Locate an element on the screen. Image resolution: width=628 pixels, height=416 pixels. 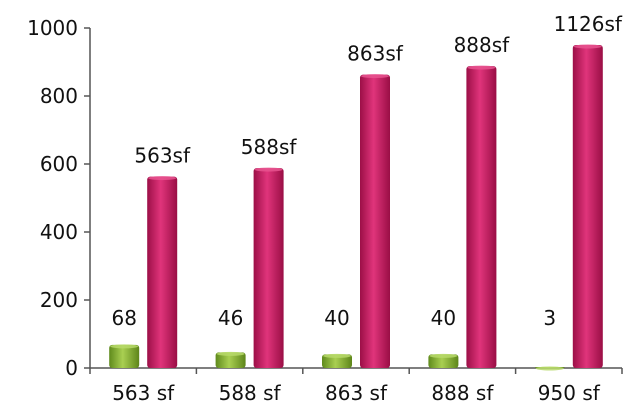
y-tick-label: 1000 is located at coordinates (52, 28).